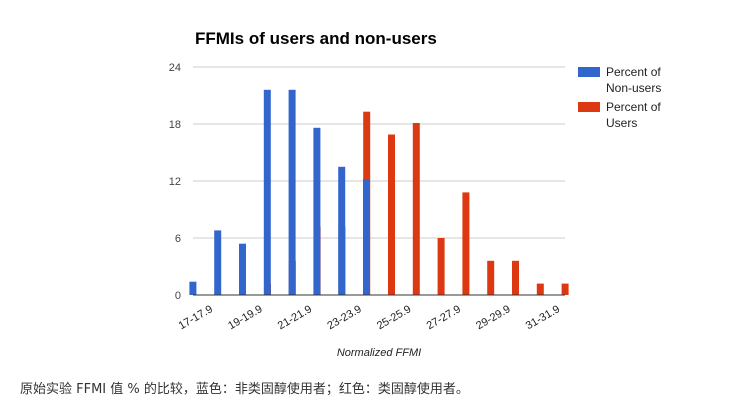 This screenshot has width=755, height=406. I want to click on legend-label: Non-users, so click(633, 88).